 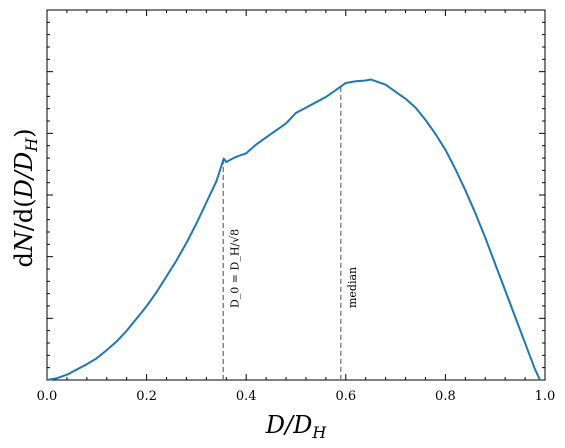 What do you see at coordinates (352, 287) in the screenshot?
I see `annotation-label-1: median` at bounding box center [352, 287].